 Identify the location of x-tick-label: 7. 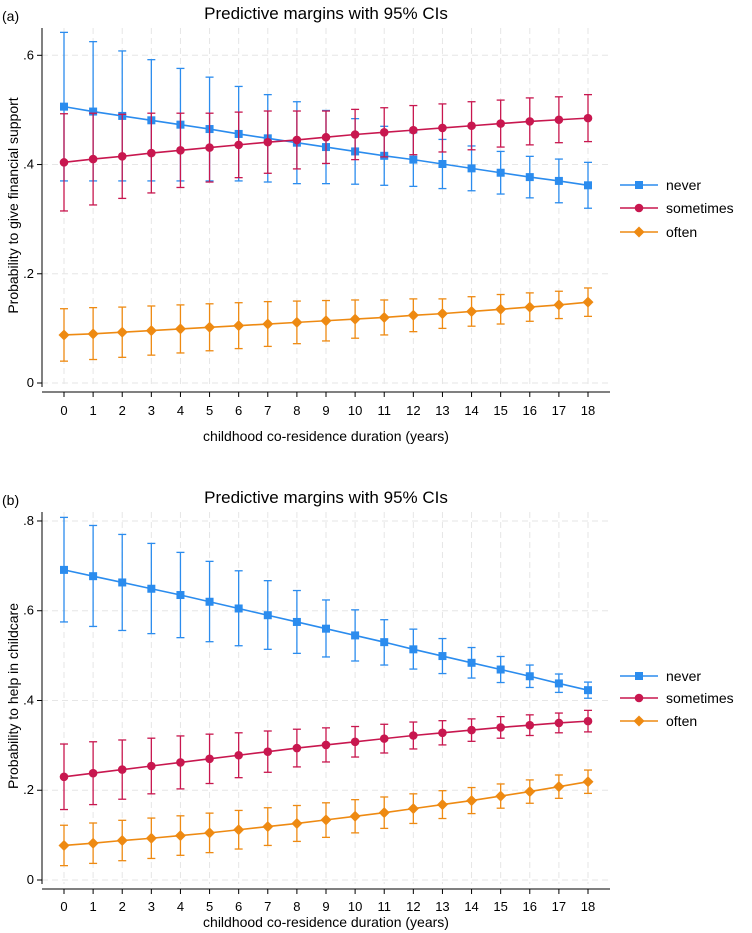
(267, 906).